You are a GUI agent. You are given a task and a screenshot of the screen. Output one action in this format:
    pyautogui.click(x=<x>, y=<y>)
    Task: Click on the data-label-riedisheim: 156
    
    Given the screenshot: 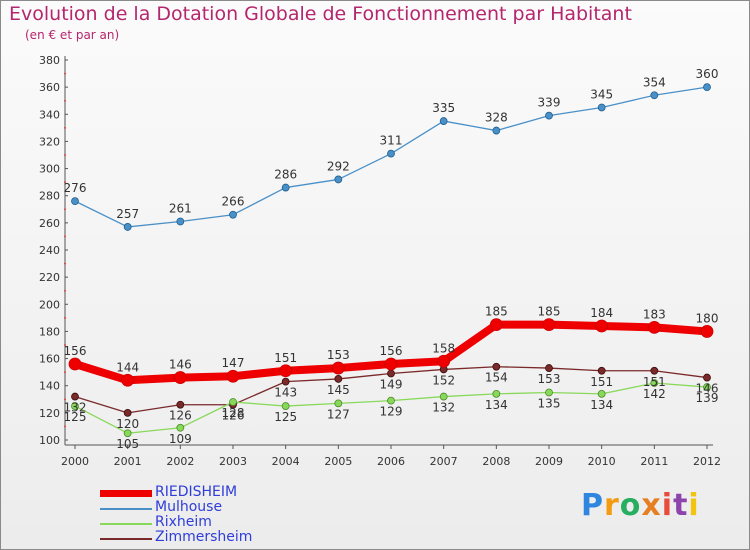 What is the action you would take?
    pyautogui.click(x=75, y=351)
    